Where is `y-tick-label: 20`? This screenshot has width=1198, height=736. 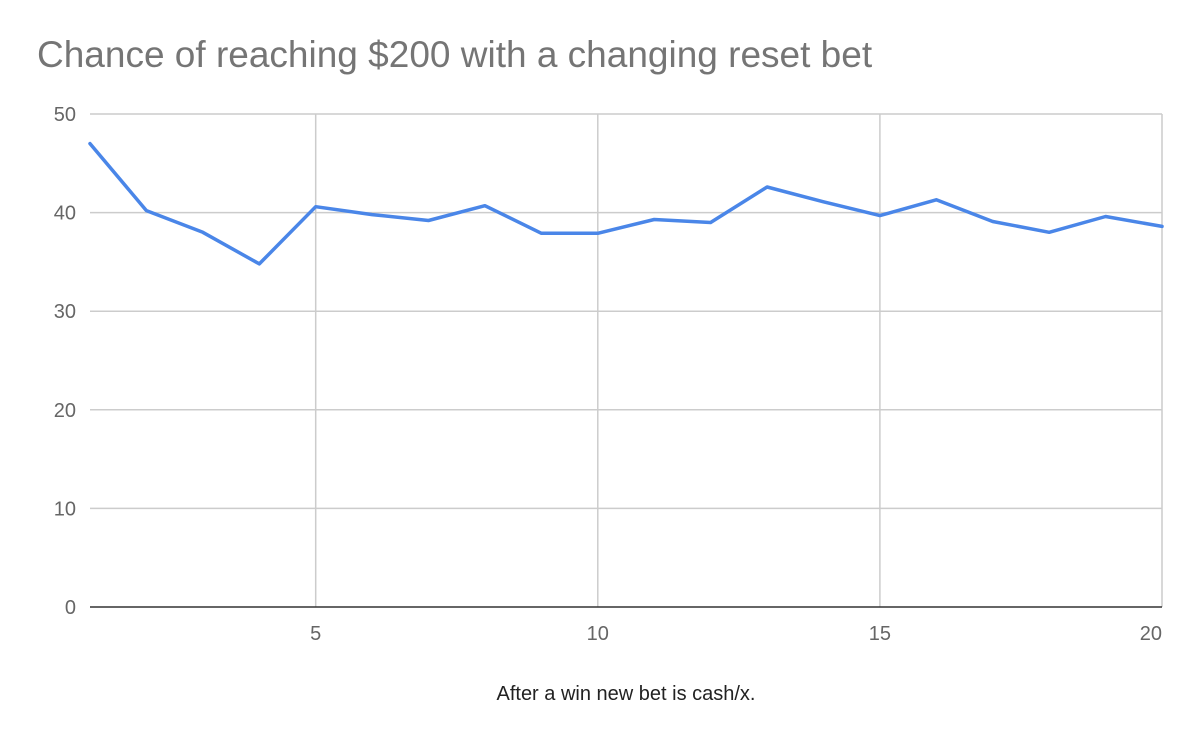
y-tick-label: 20 is located at coordinates (65, 411).